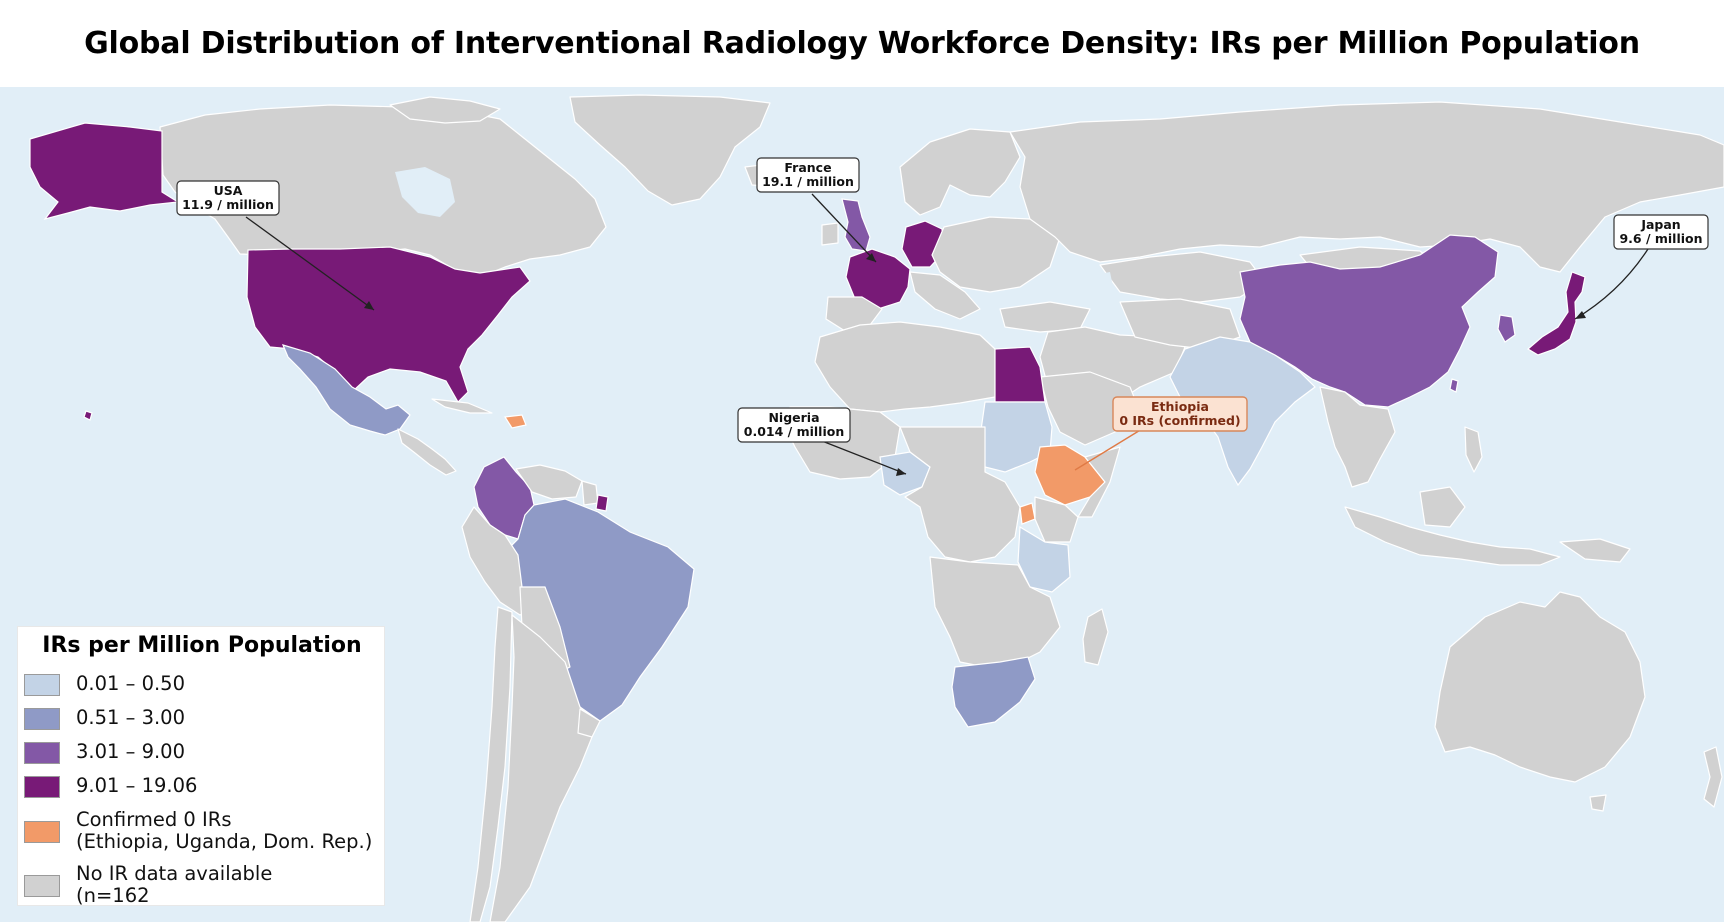 The width and height of the screenshot is (1724, 922). I want to click on usa-annotation: USA 11.9 / million, so click(228, 198).